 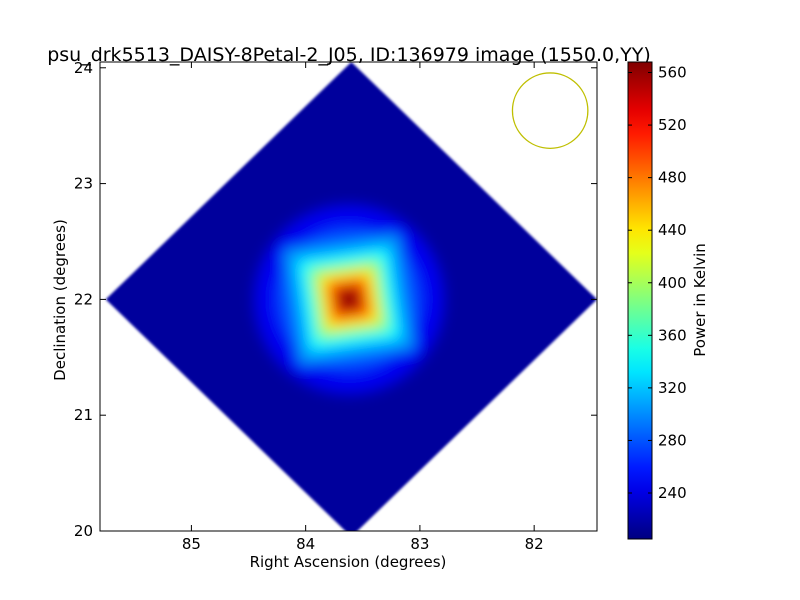 What do you see at coordinates (305, 544) in the screenshot?
I see `x-tick-label: 84` at bounding box center [305, 544].